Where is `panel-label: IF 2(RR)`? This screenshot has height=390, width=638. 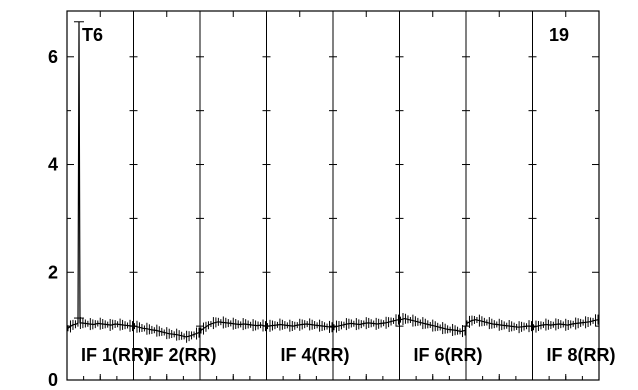 panel-label: IF 2(RR) is located at coordinates (182, 355).